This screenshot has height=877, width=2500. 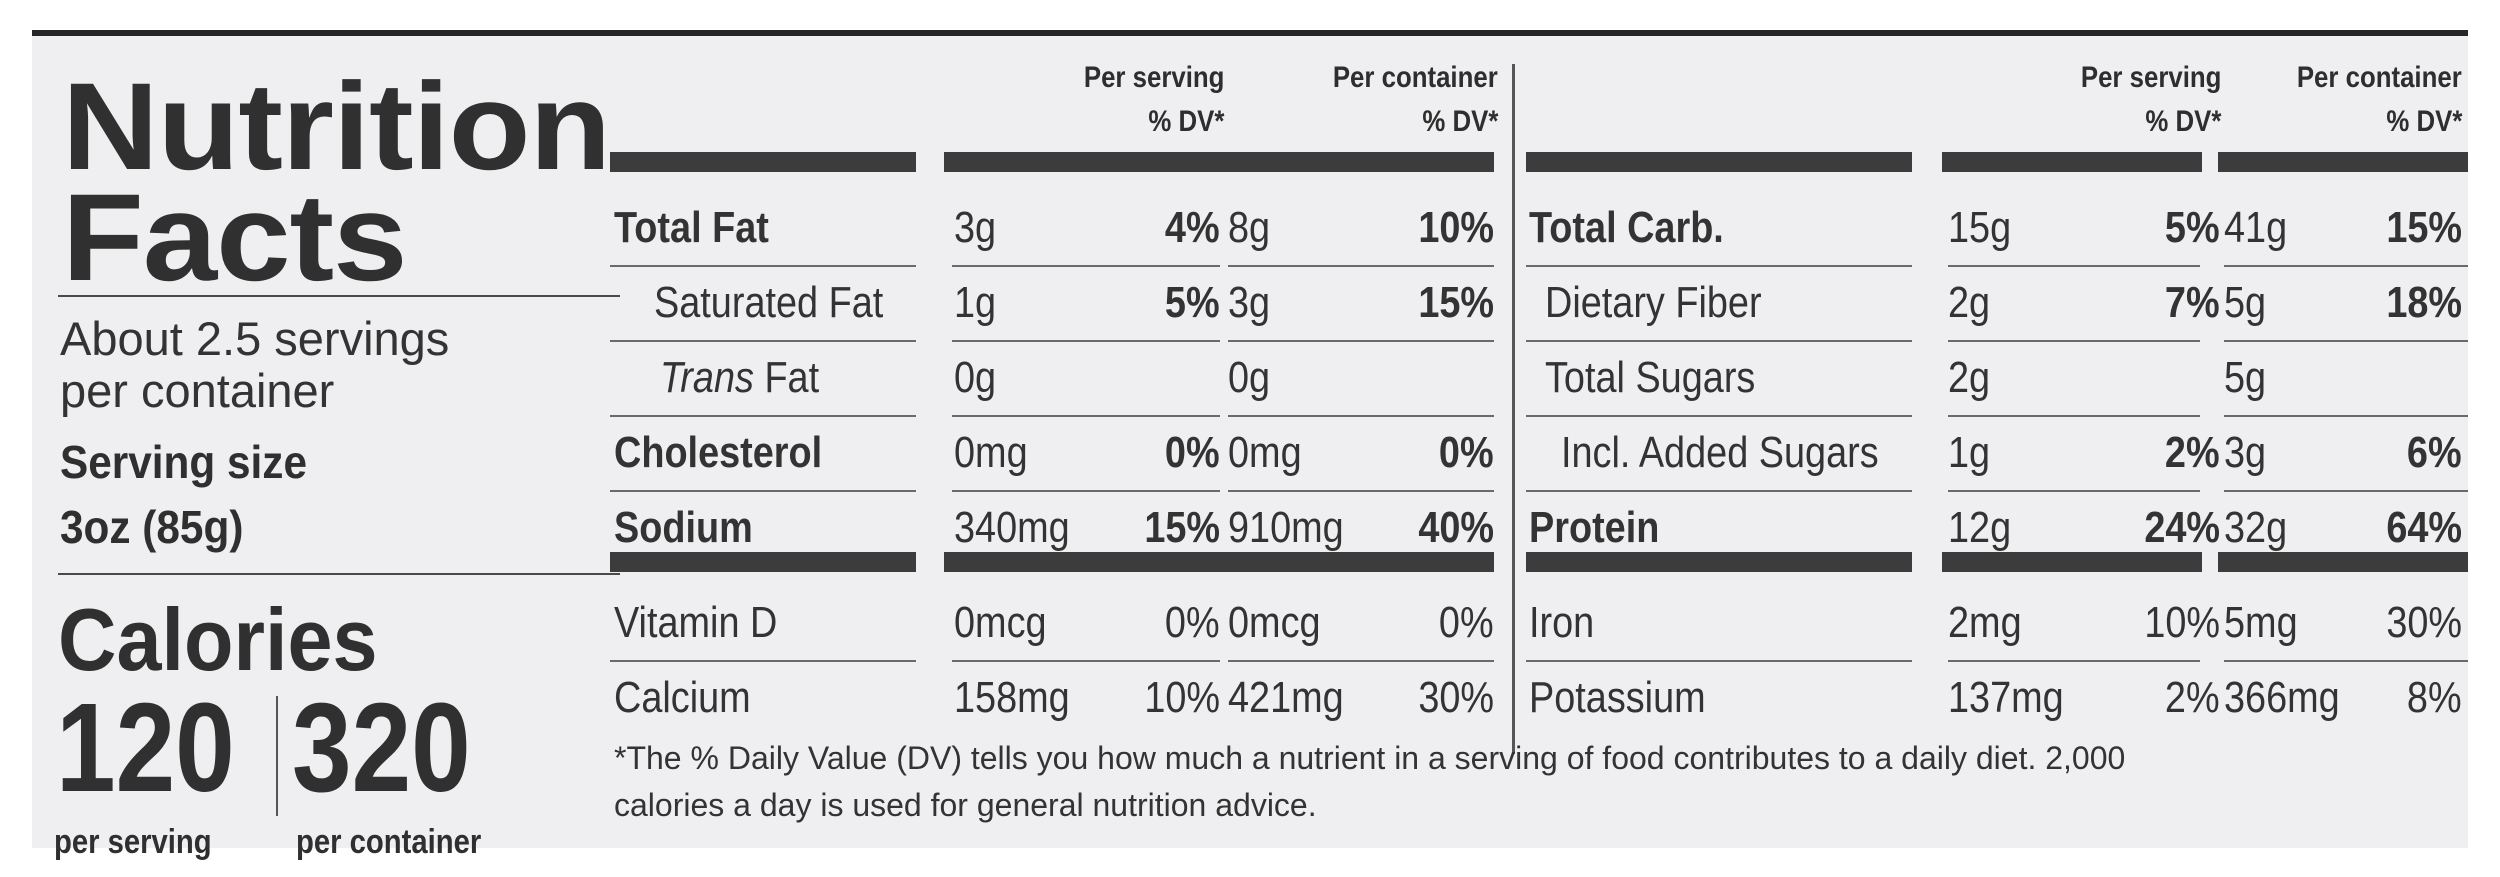 What do you see at coordinates (1249, 302) in the screenshot?
I see `left-per-container-amount: 3g` at bounding box center [1249, 302].